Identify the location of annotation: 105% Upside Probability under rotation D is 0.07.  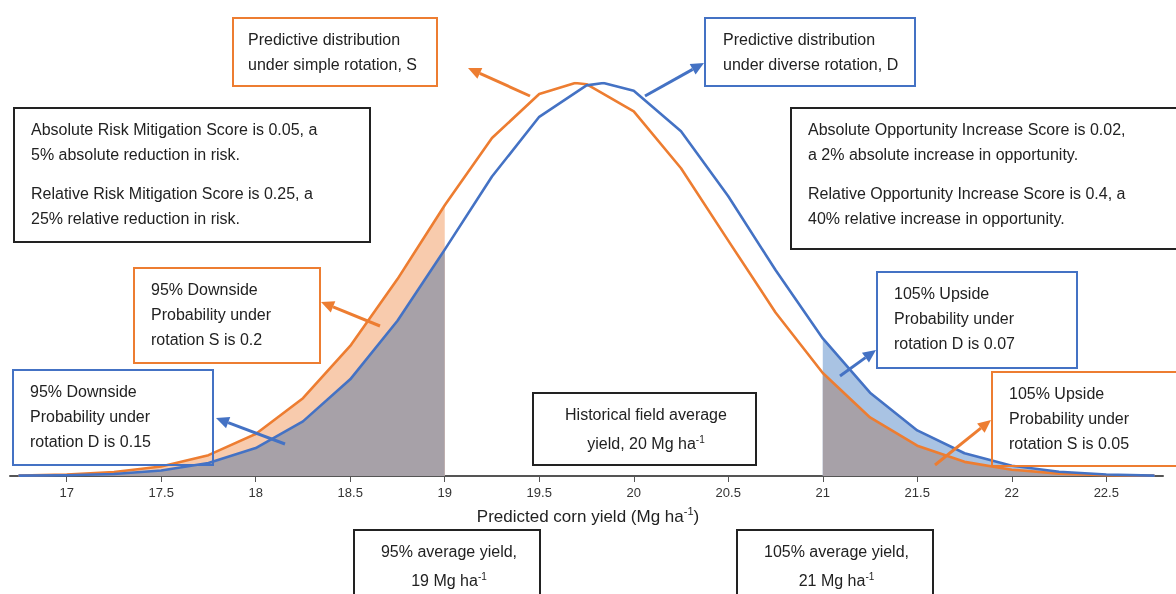
(955, 319).